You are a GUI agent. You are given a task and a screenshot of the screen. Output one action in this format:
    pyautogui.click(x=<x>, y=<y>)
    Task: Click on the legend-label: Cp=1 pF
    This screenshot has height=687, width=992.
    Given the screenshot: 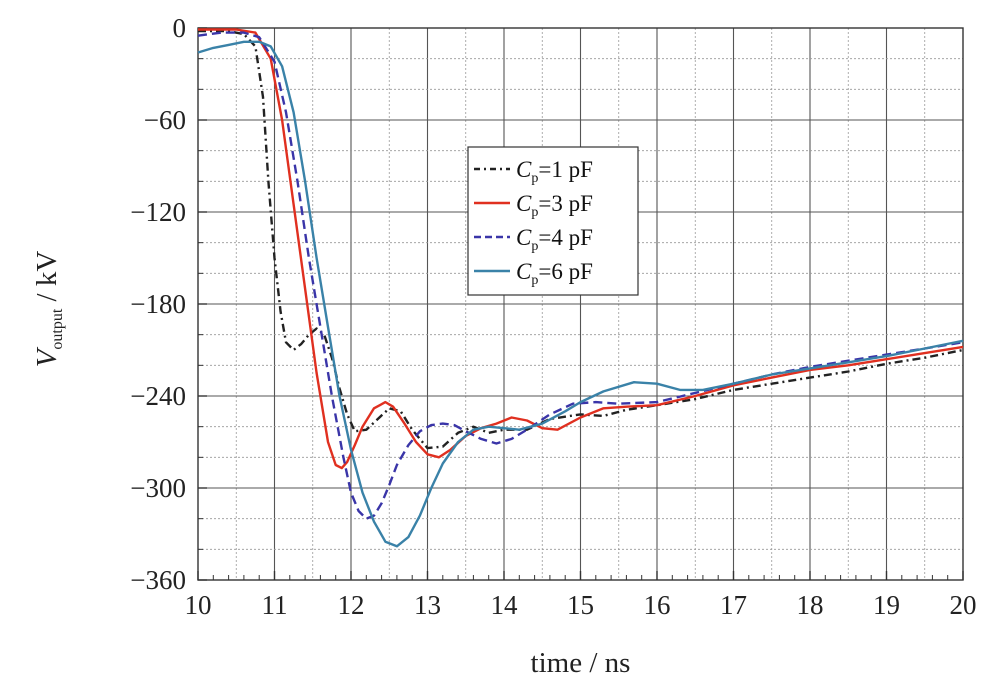 What is the action you would take?
    pyautogui.click(x=554, y=171)
    